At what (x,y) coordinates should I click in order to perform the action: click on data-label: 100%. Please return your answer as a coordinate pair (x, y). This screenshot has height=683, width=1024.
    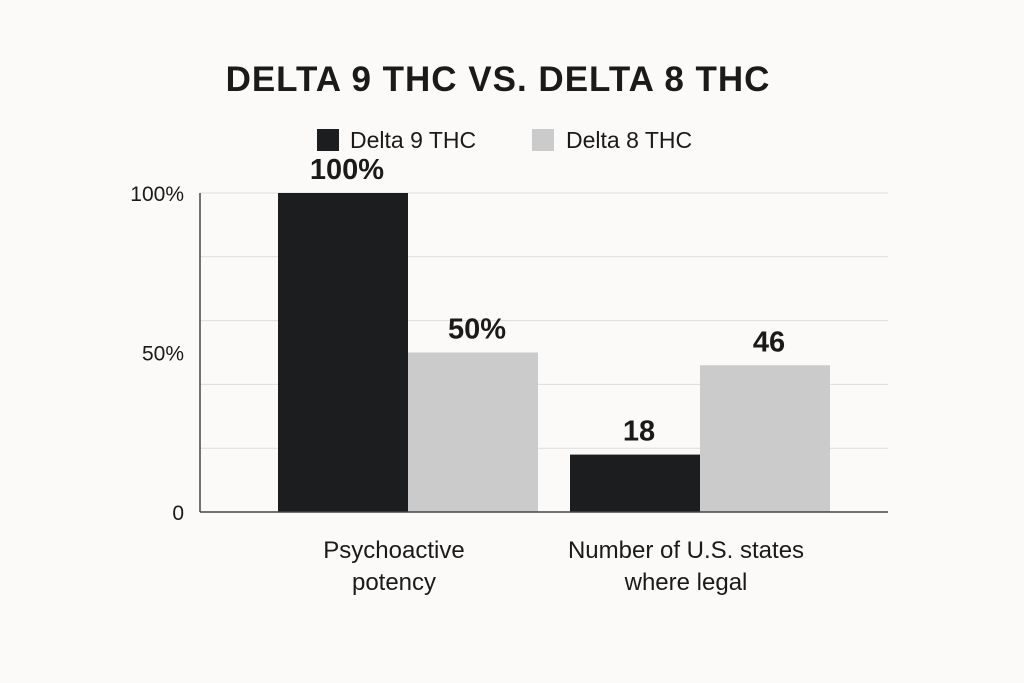
    Looking at the image, I should click on (347, 170).